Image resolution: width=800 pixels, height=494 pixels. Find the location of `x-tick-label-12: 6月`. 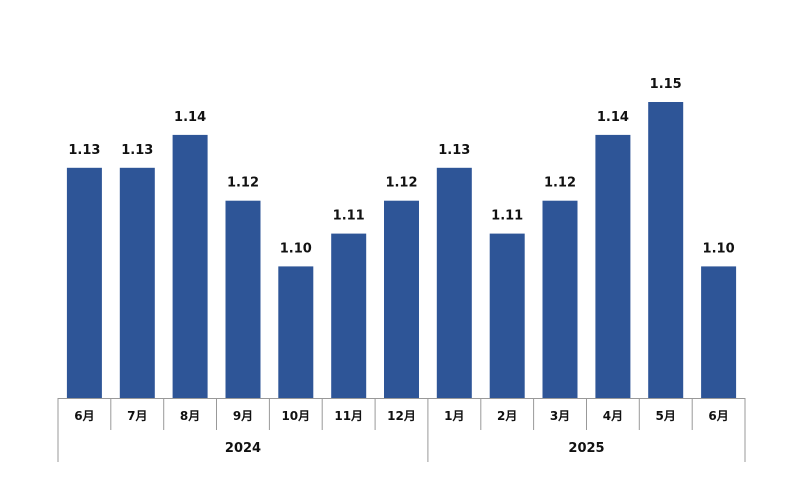

x-tick-label-12: 6月 is located at coordinates (718, 416).